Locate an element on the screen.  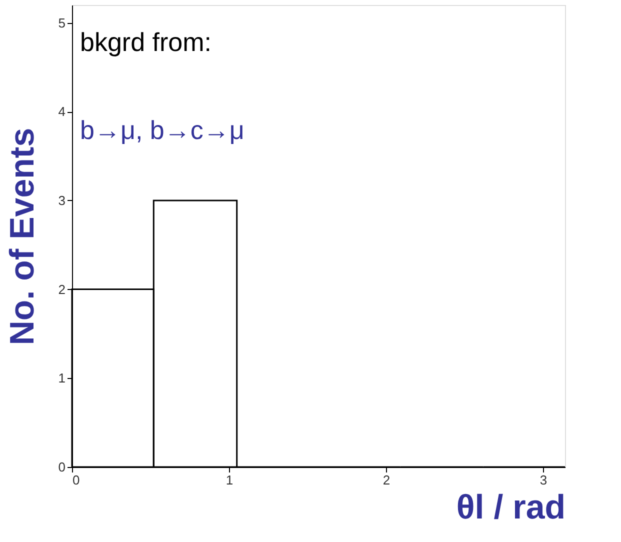
x-axis-title: θl / rad is located at coordinates (511, 507).